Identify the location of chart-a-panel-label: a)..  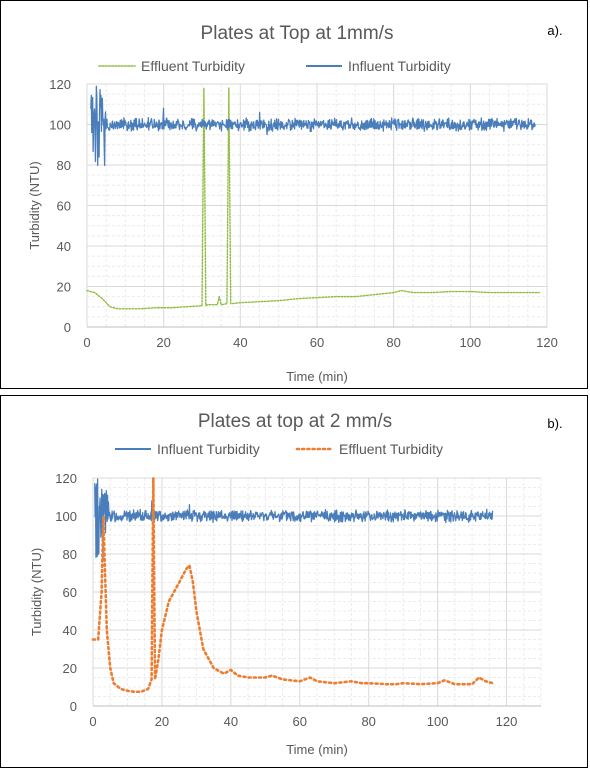
(554, 30).